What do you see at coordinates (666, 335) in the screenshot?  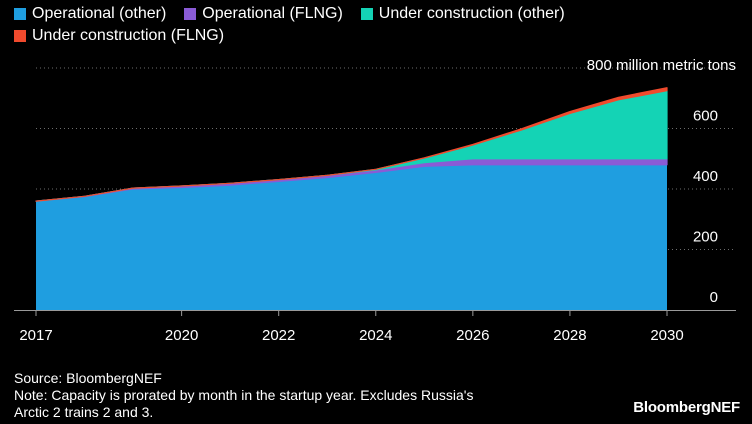 I see `x-tick-label-2030: 2030` at bounding box center [666, 335].